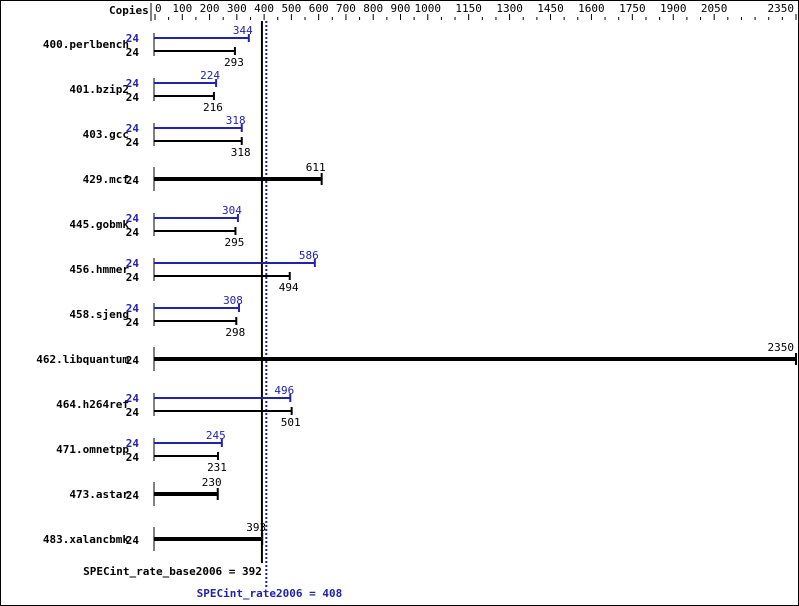  What do you see at coordinates (468, 8) in the screenshot?
I see `tick-label: 1150` at bounding box center [468, 8].